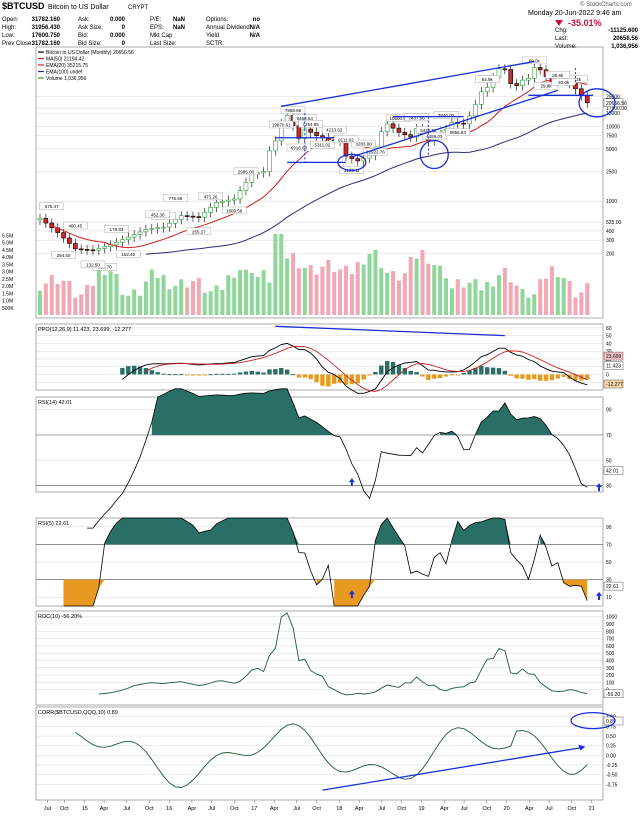 This screenshot has height=817, width=640. I want to click on panel-label: ROC(10) -56.20%, so click(60, 617).